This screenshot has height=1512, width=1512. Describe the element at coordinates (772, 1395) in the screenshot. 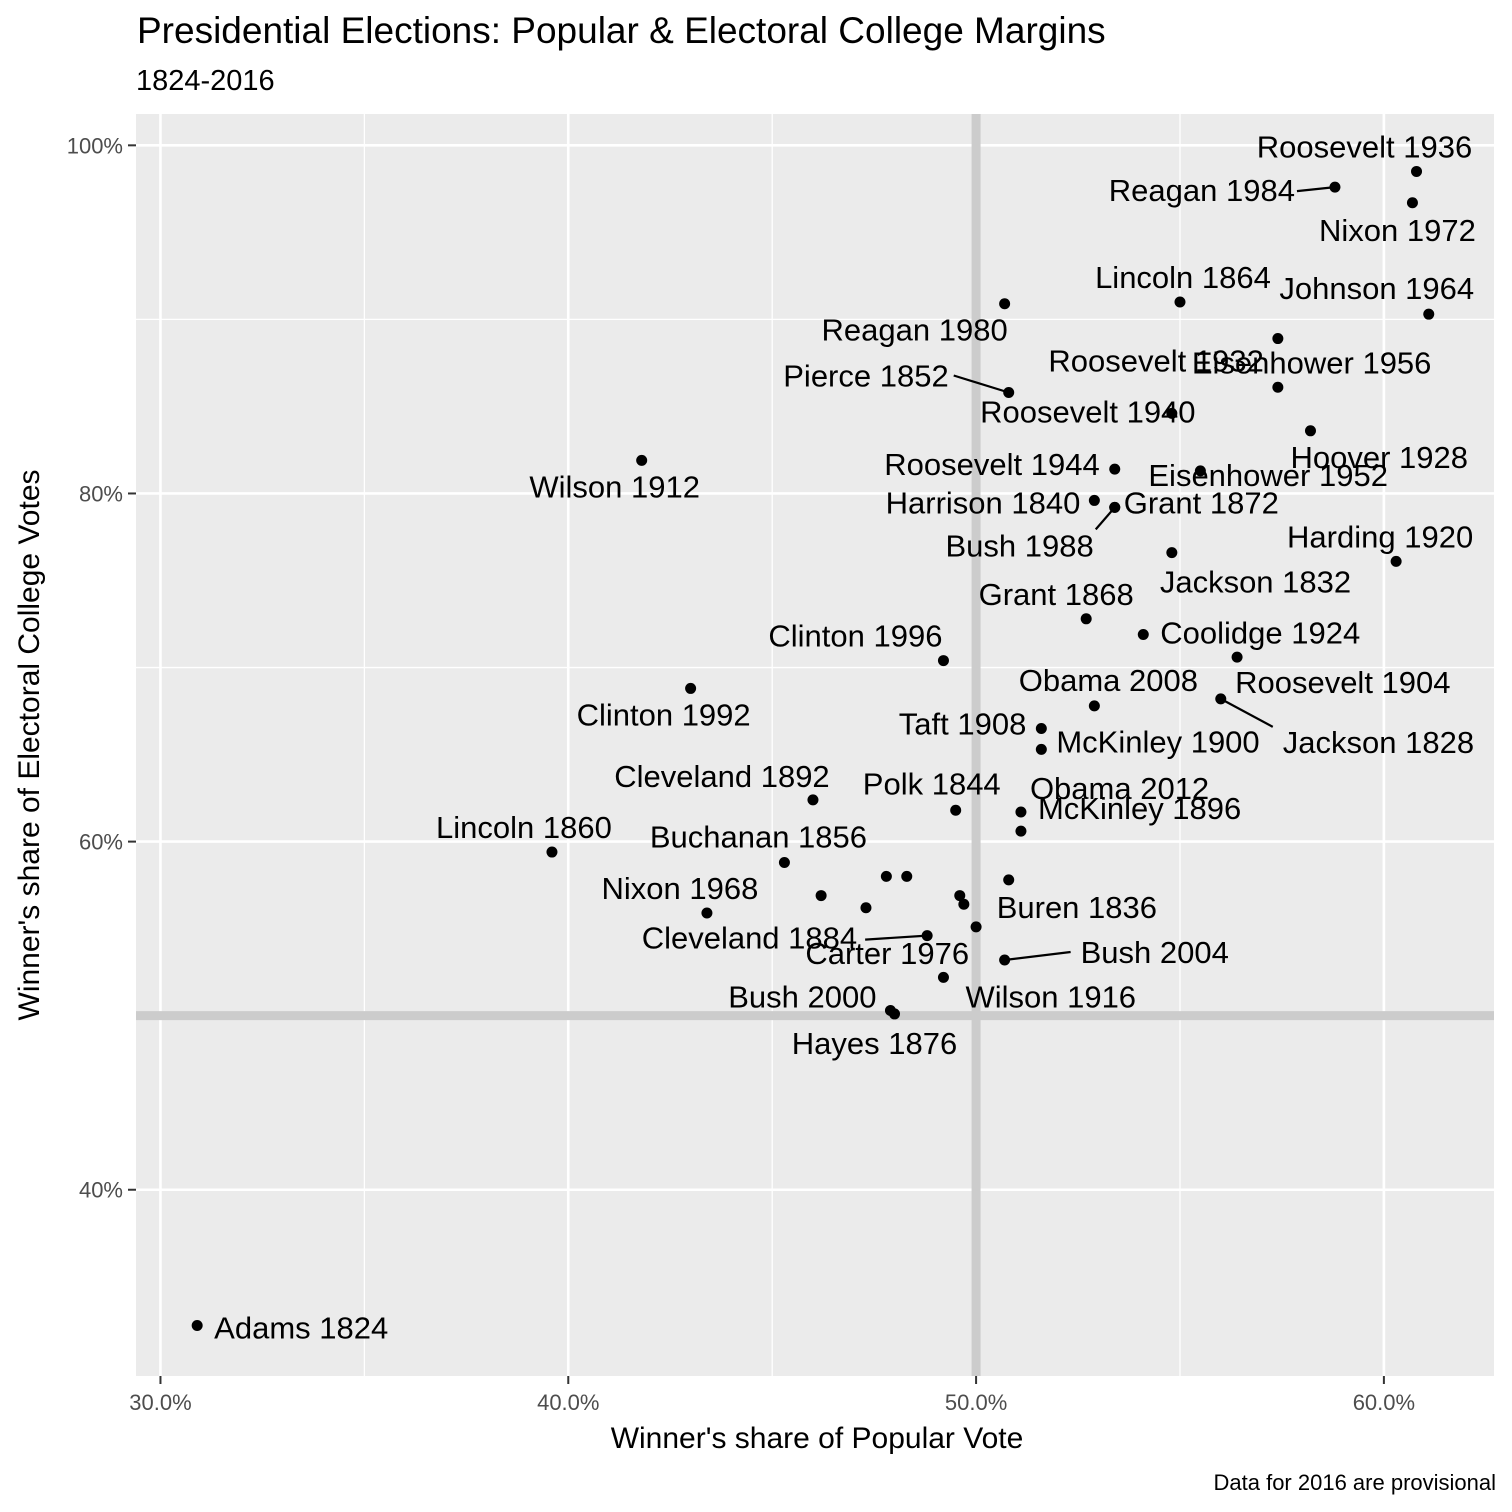

I see `x-axis-ticks: 30.0% 40.0% 50.0% 60.0%` at that location.